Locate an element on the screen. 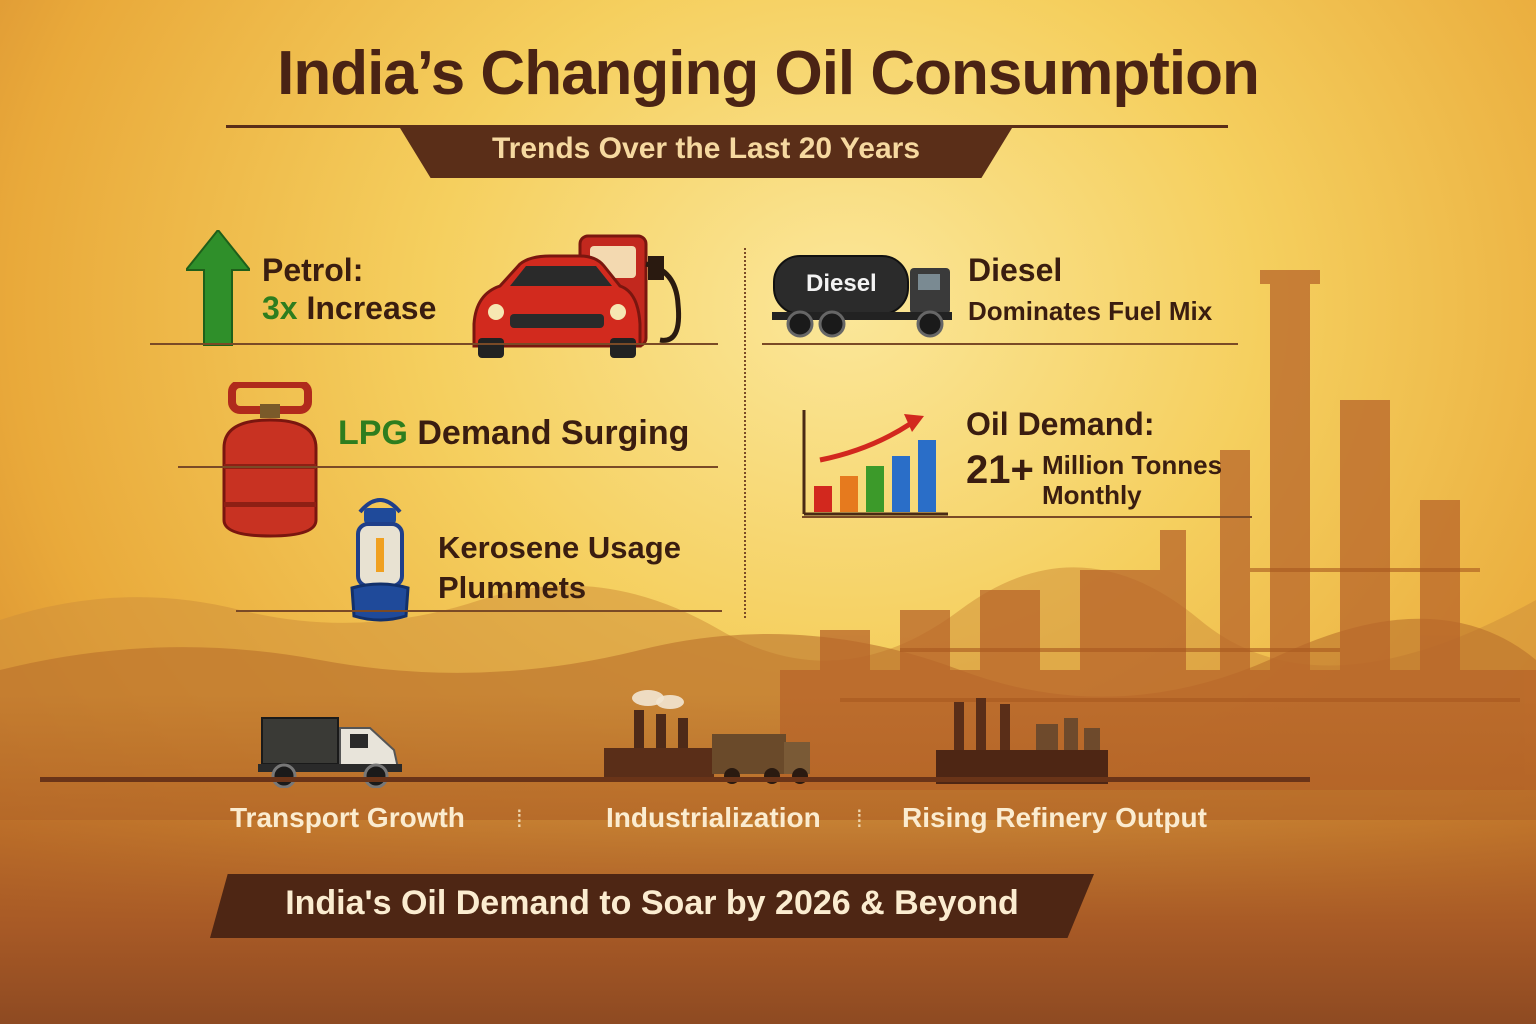 The width and height of the screenshot is (1536, 1024). title-rule is located at coordinates (727, 126).